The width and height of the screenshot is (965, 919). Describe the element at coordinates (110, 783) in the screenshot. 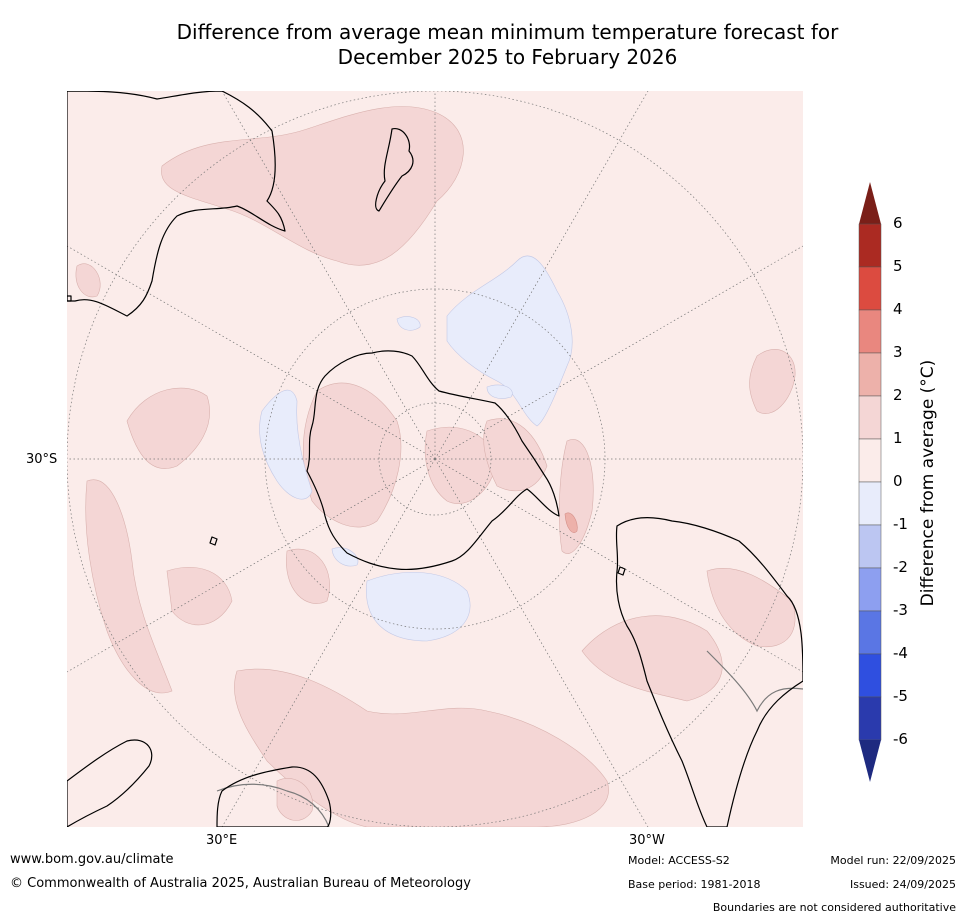

I see `africa-coastline` at that location.